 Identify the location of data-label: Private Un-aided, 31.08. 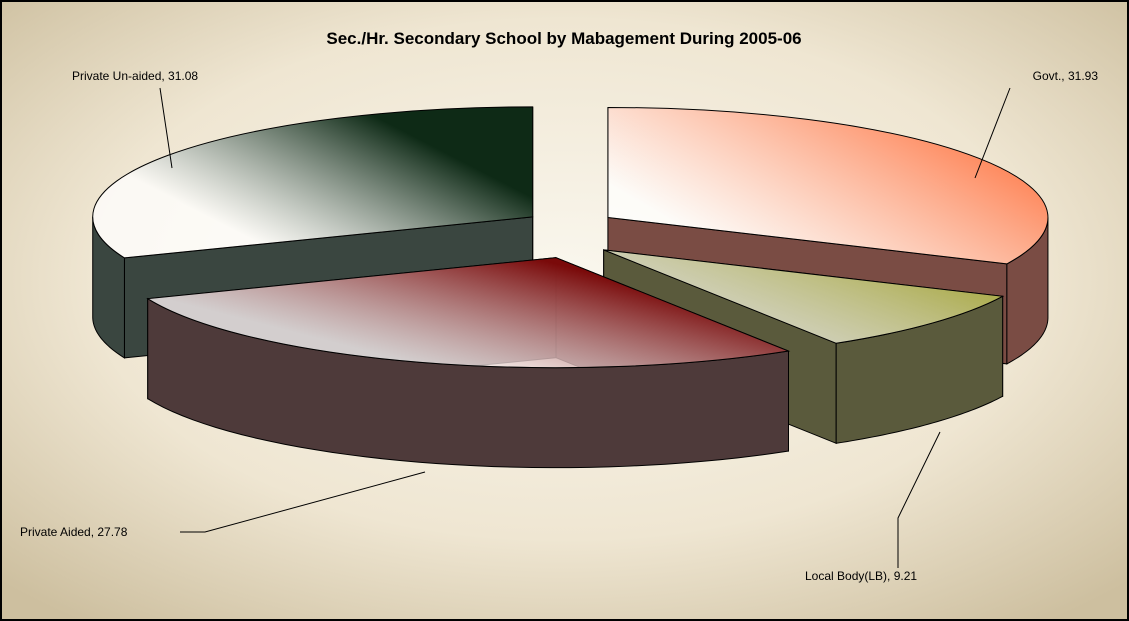
(135, 76).